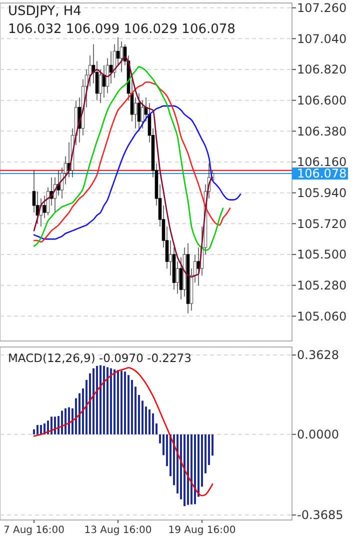  Describe the element at coordinates (202, 530) in the screenshot. I see `x-tick-label: 19 Aug 16:00` at that location.